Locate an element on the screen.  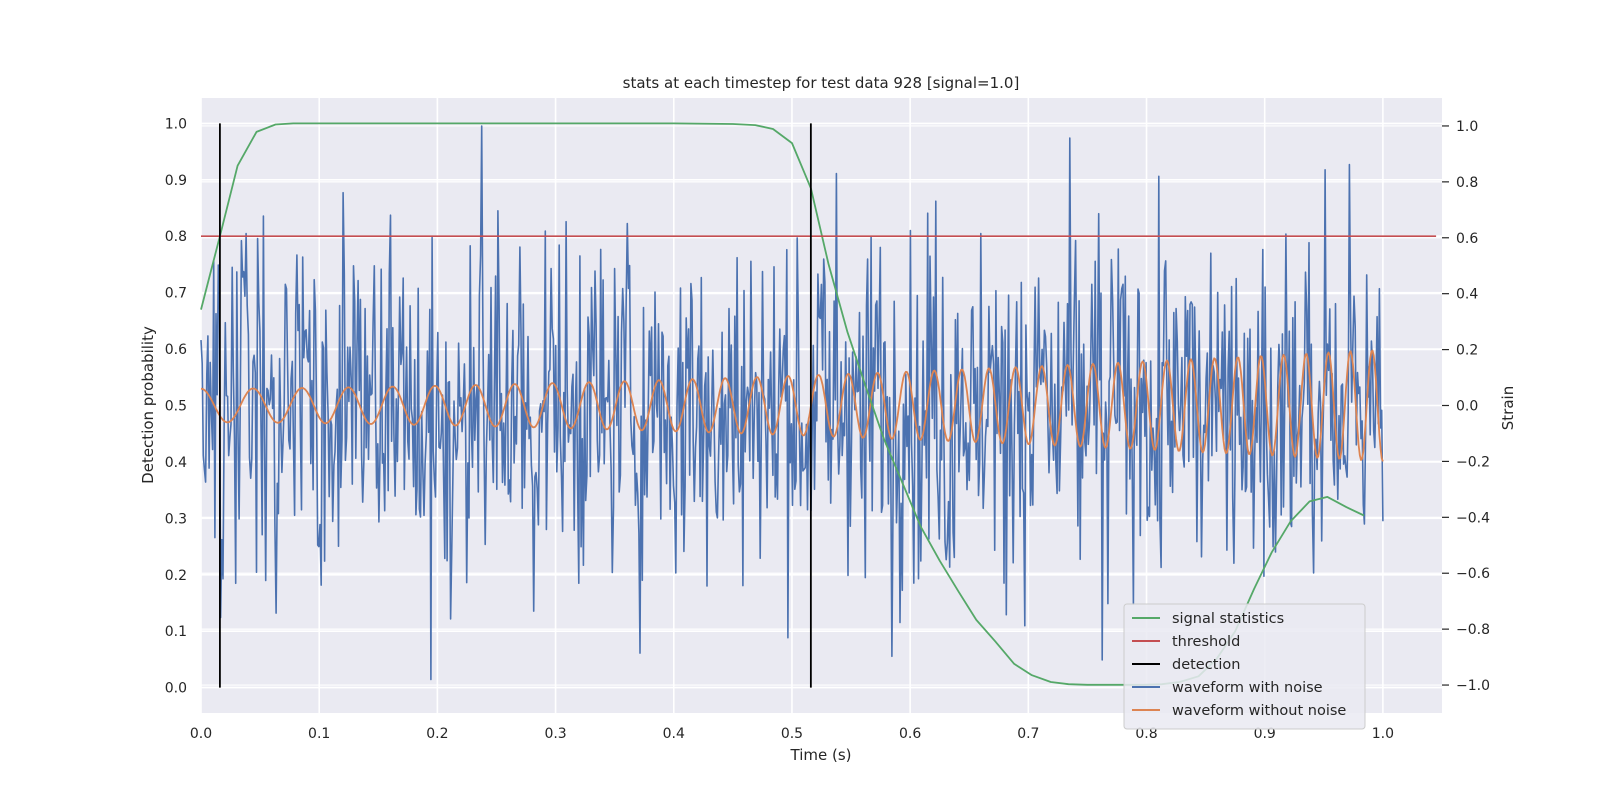
y-tick-label: 0.8 is located at coordinates (176, 237).